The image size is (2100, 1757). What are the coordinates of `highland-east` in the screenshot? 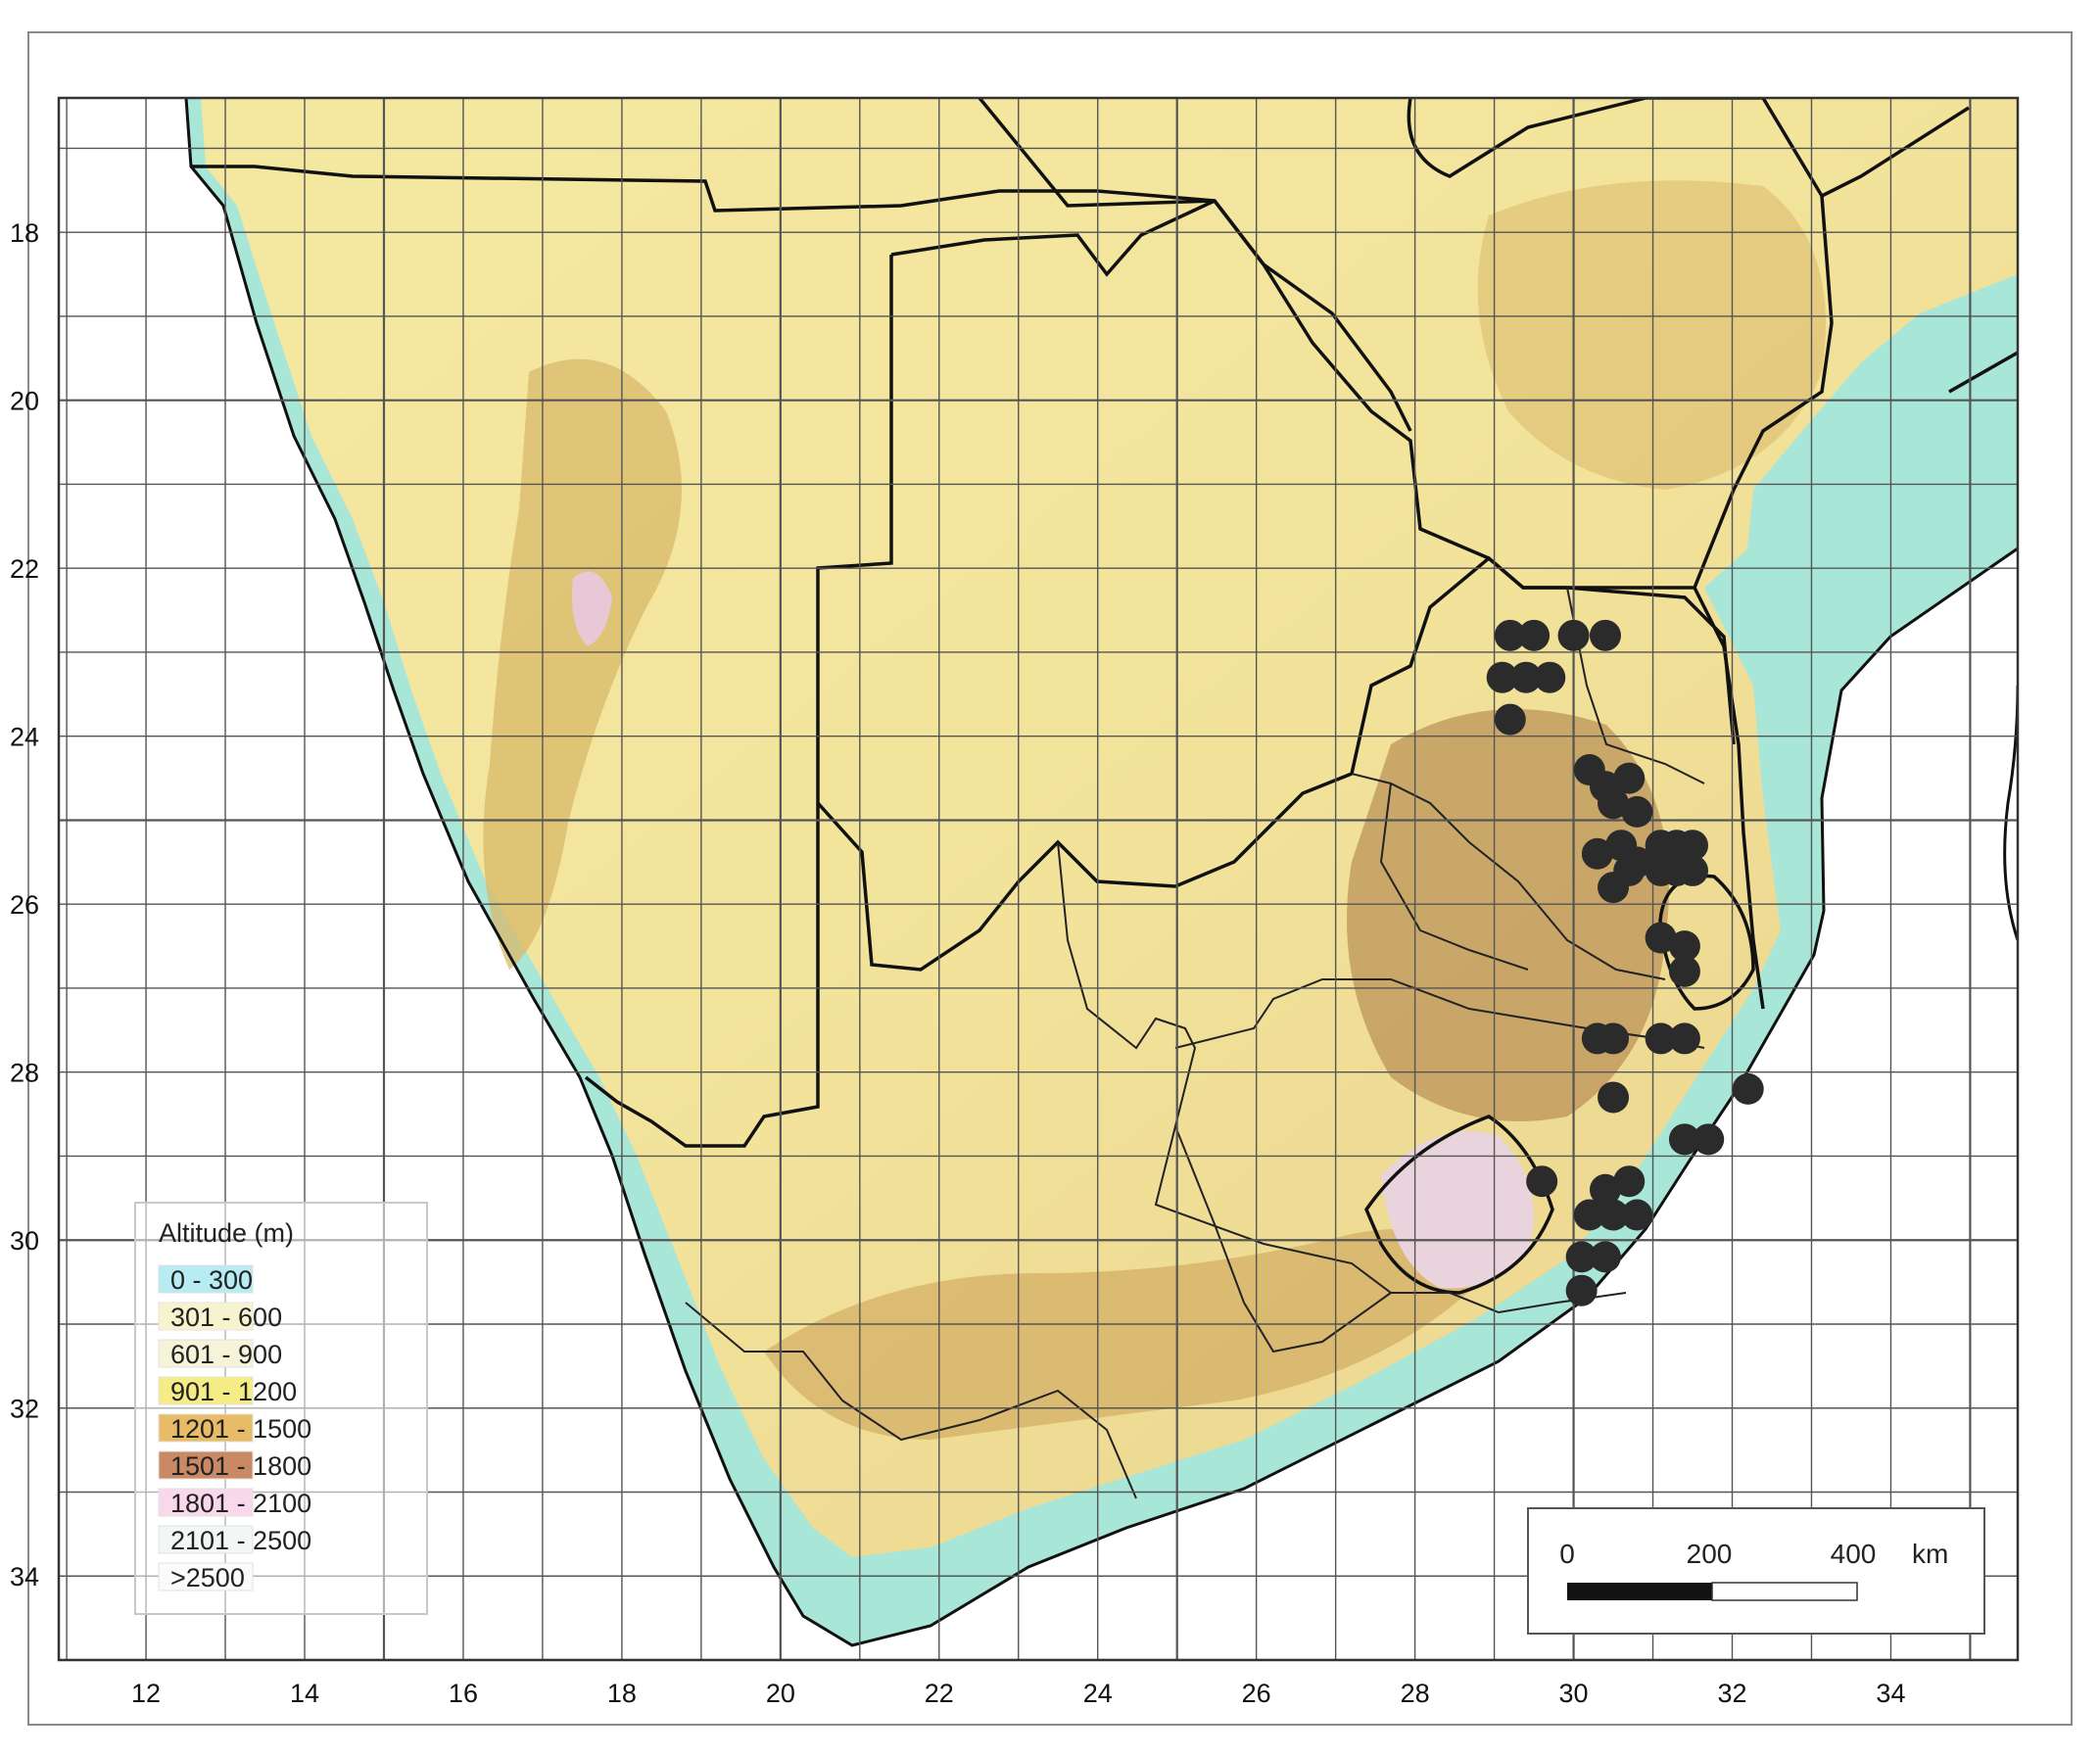 It's located at (1508, 915).